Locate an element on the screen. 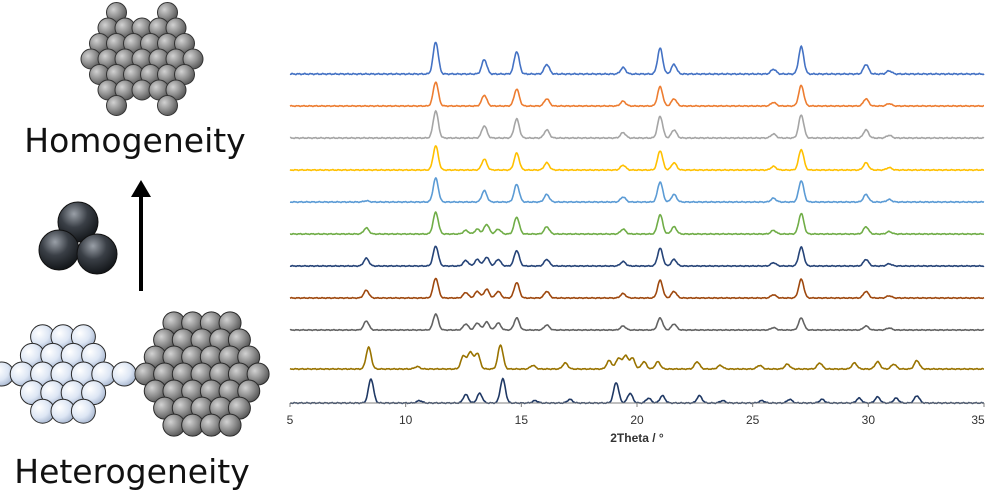 This screenshot has height=497, width=988. x-tick-label: 20 is located at coordinates (637, 420).